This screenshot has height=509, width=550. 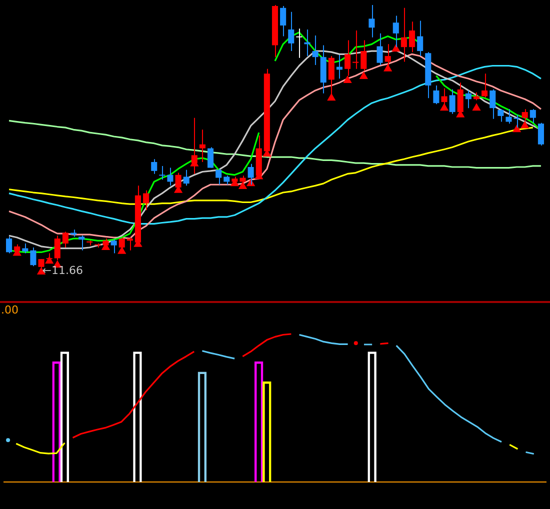 What do you see at coordinates (509, 116) in the screenshot?
I see `candlestick` at bounding box center [509, 116].